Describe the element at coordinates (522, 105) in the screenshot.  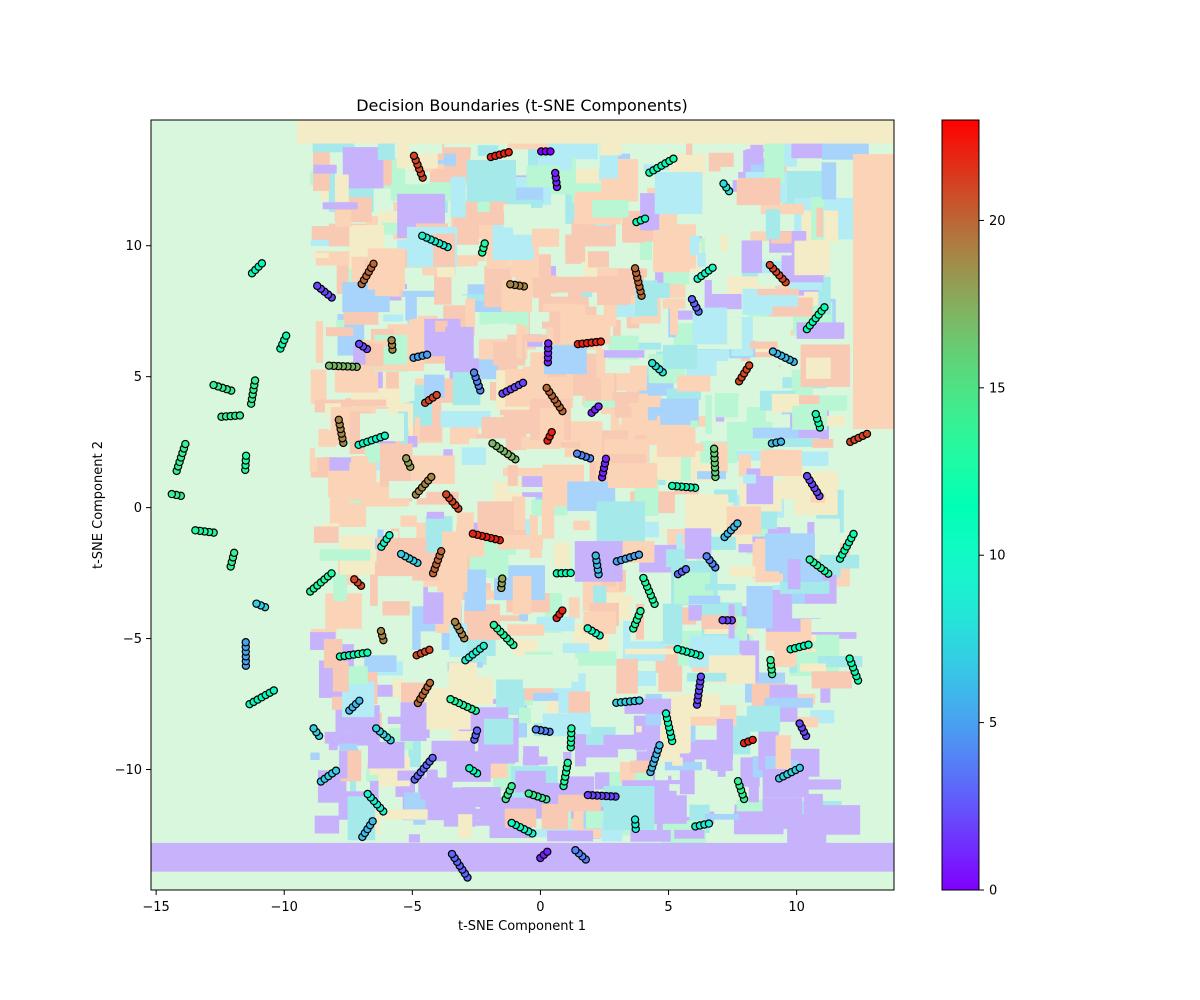
I see `chart-title: Decision Boundaries (t-SNE Components)` at that location.